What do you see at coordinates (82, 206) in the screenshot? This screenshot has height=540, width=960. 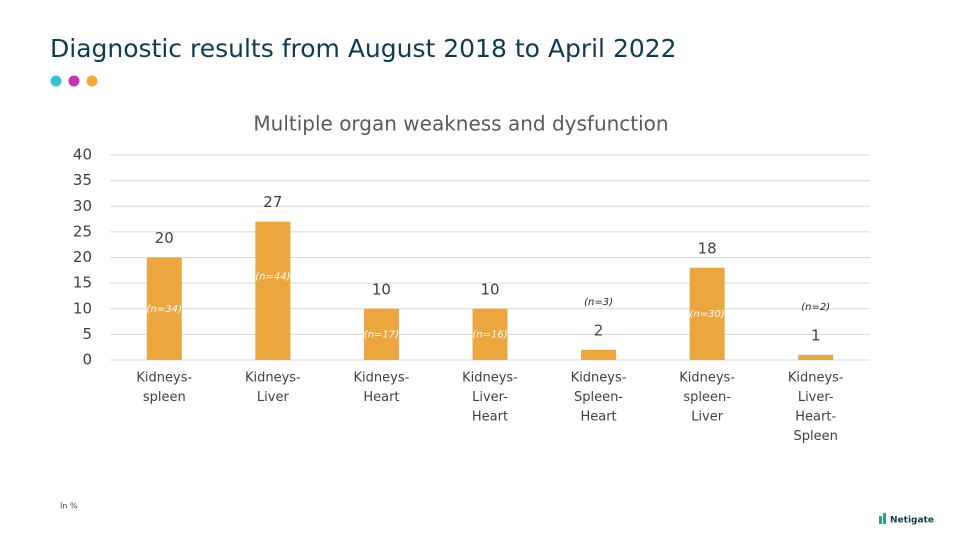 I see `y-tick-label: 30` at bounding box center [82, 206].